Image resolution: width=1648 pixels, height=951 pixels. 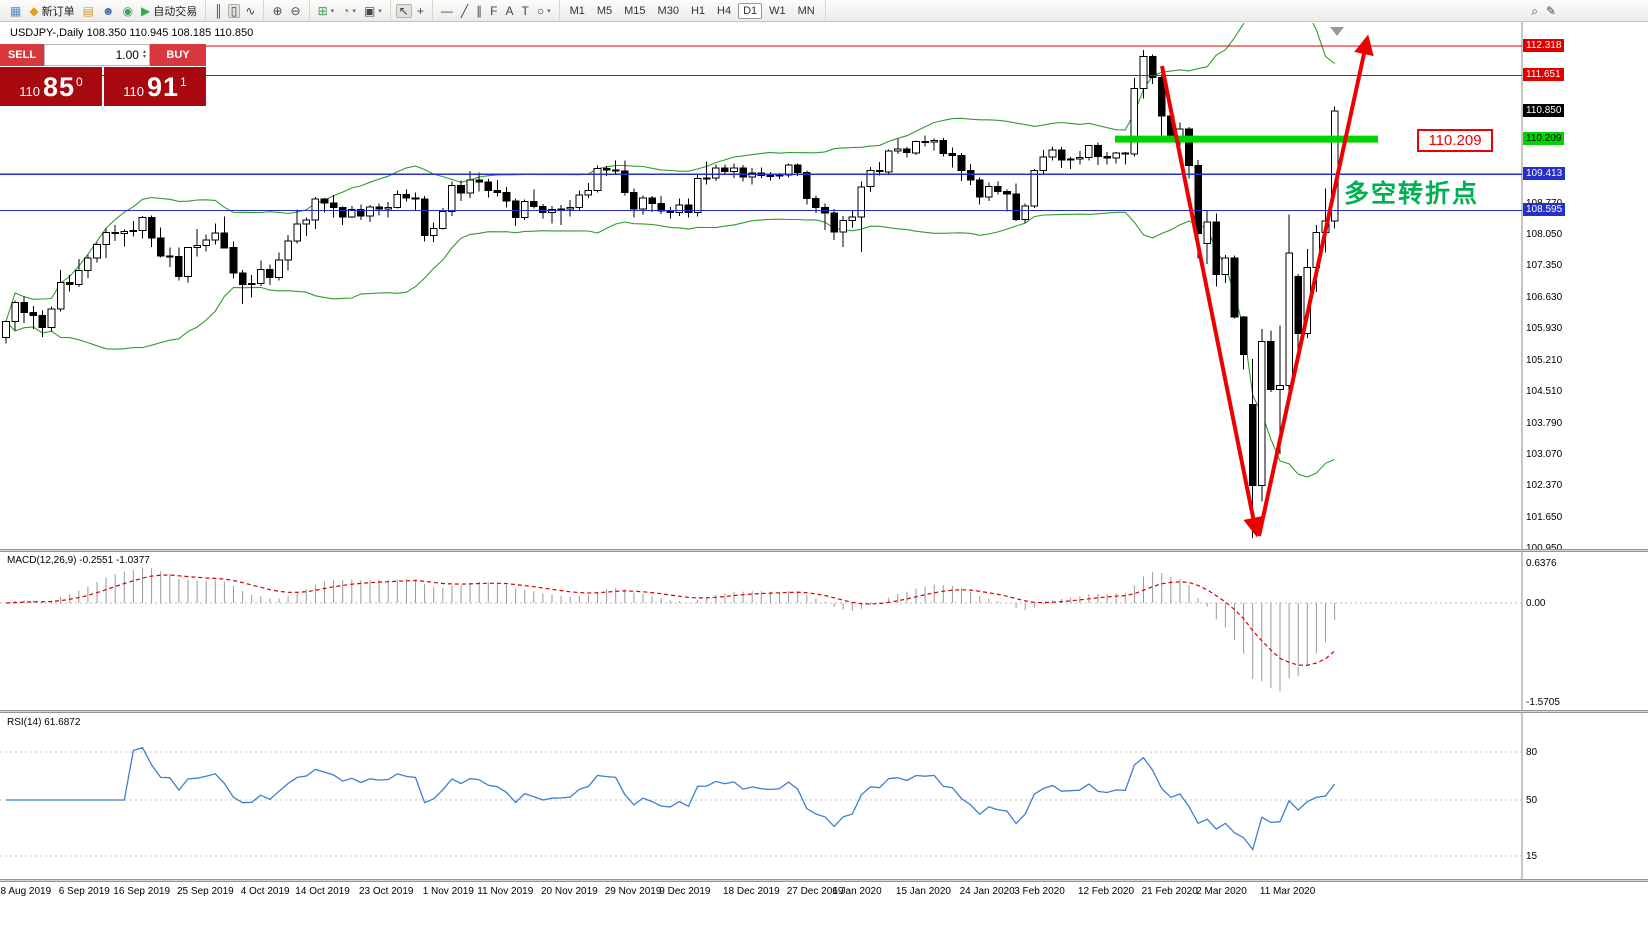 What do you see at coordinates (633, 891) in the screenshot?
I see `date-axis-label: 29 Nov 2019` at bounding box center [633, 891].